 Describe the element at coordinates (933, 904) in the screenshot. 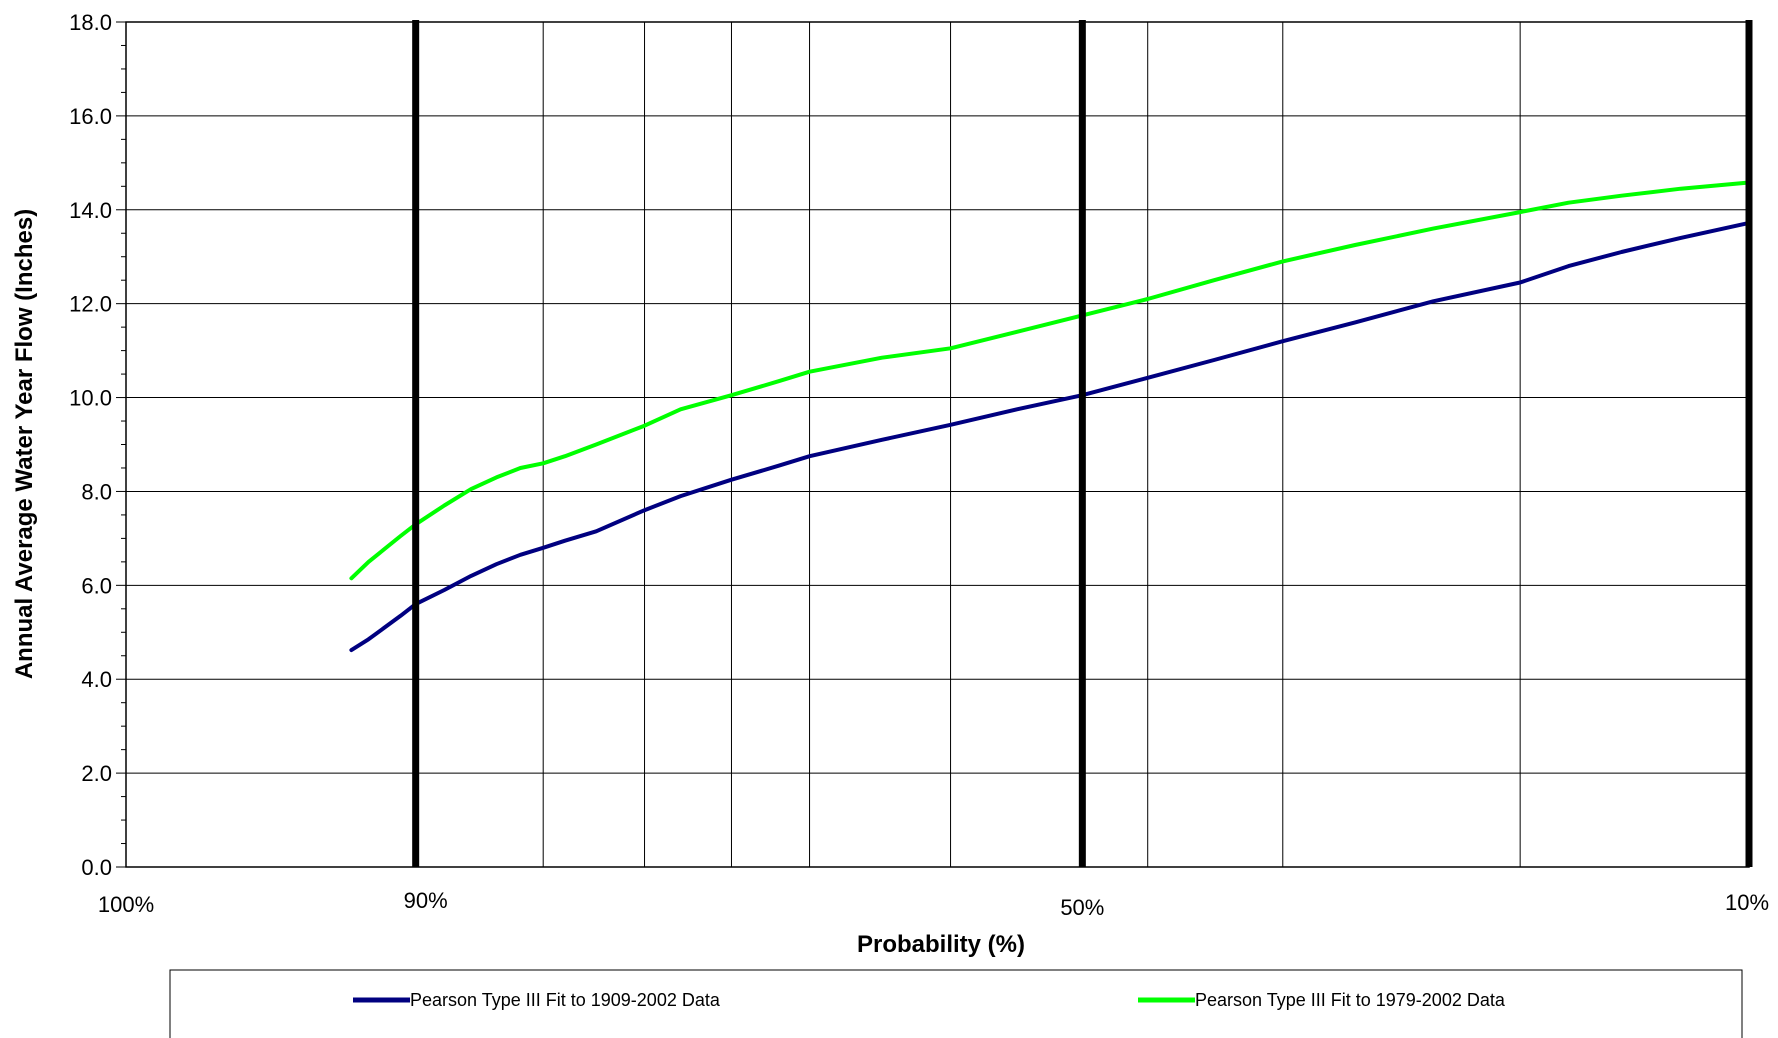

I see `x-axis-tick-labels: 100% 90% 50% 10%` at that location.